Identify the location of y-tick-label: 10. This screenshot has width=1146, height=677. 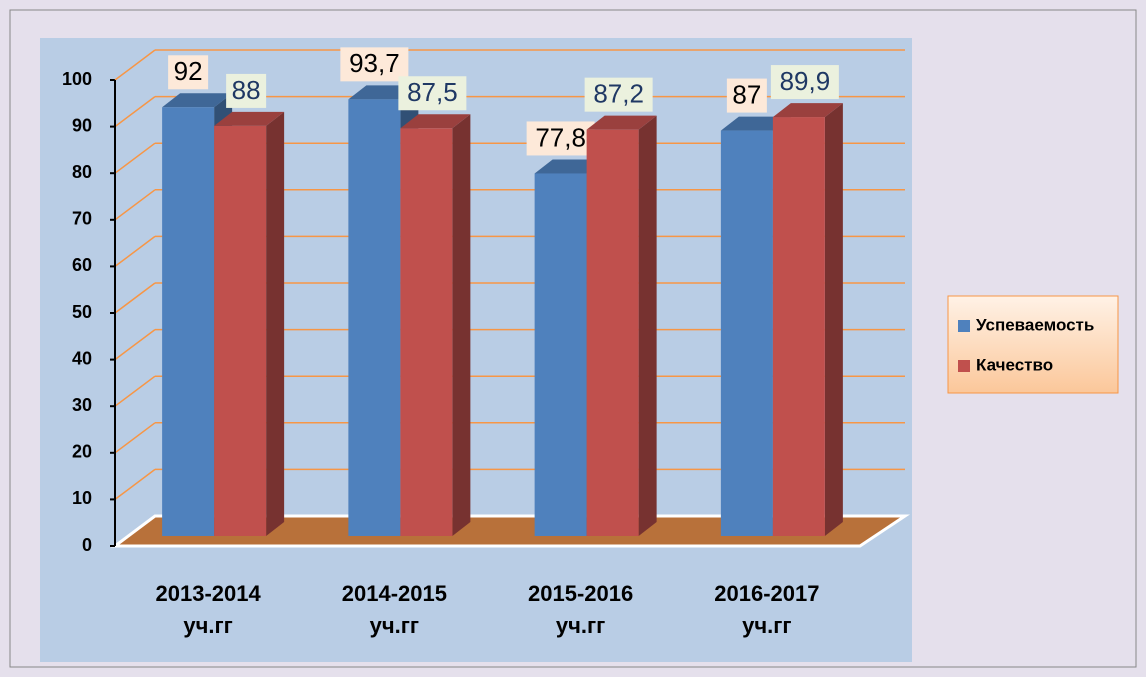
(82, 498).